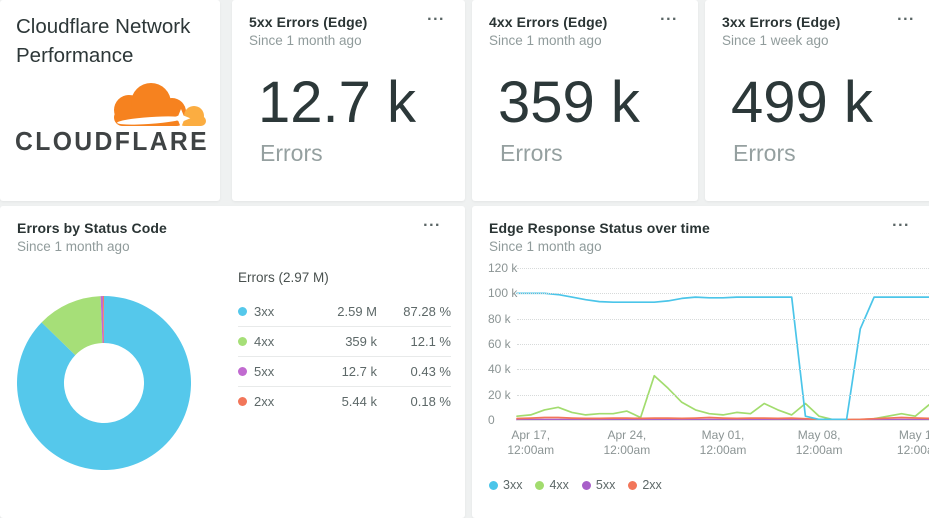 This screenshot has height=518, width=929. I want to click on series-percent: 0.43 %, so click(414, 371).